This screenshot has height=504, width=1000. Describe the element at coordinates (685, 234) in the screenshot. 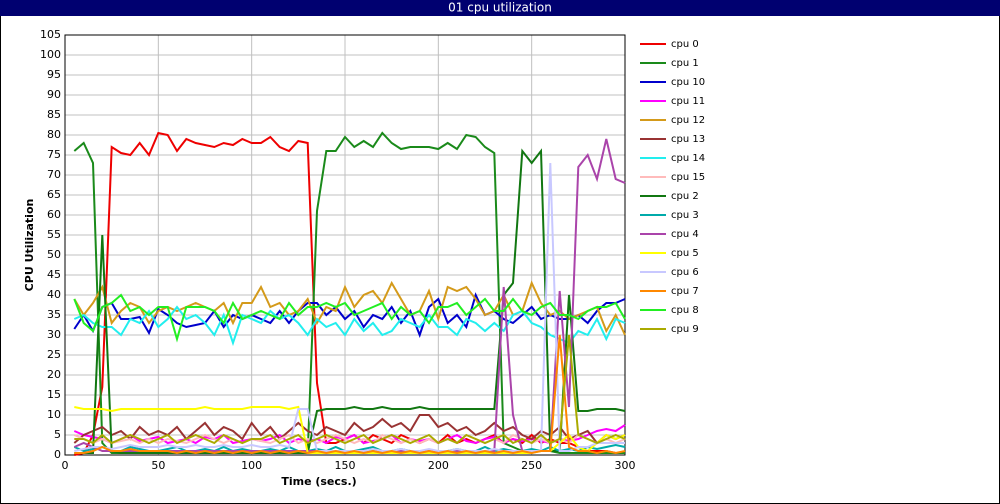

I see `legend-label: cpu 4` at that location.